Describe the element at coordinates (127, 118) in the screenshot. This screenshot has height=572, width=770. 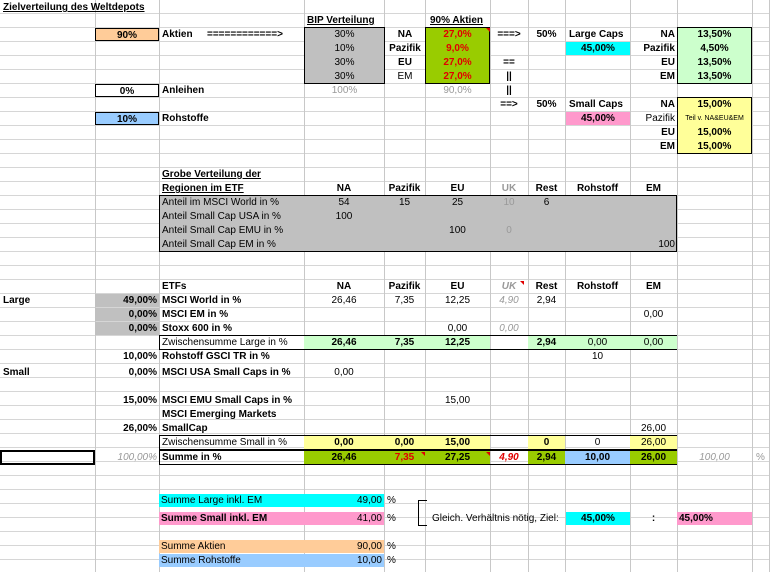
I see `rohstoffe-pct-cell: 10%` at that location.